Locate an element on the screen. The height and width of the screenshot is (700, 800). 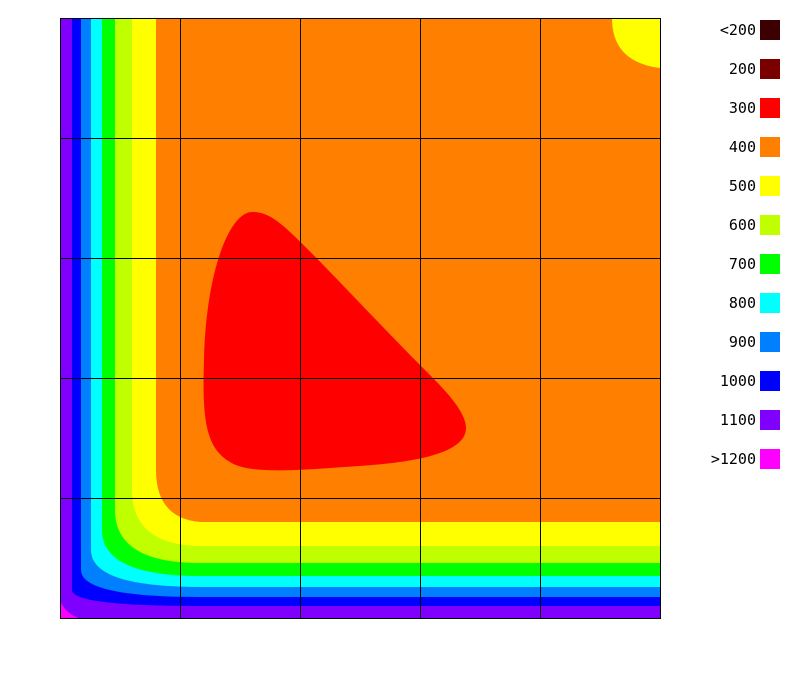
legend-label: <200 is located at coordinates (738, 30).